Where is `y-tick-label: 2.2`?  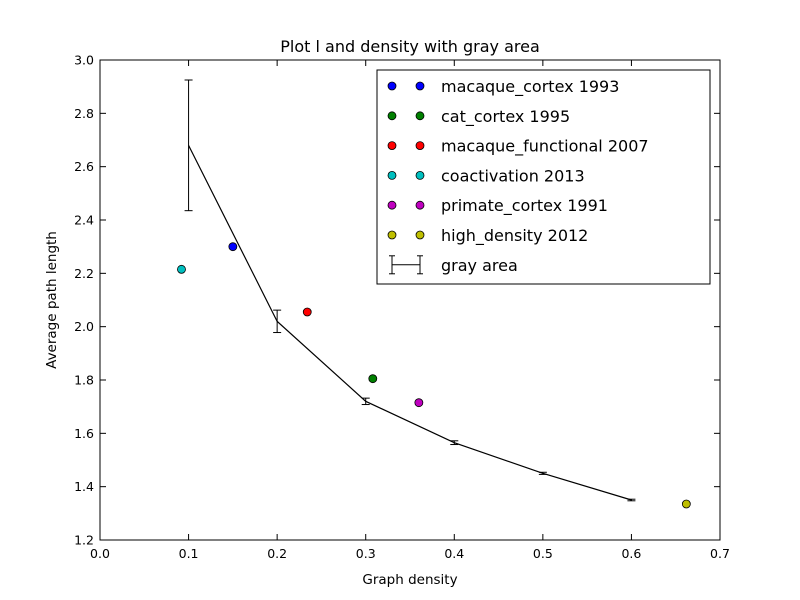 y-tick-label: 2.2 is located at coordinates (84, 273).